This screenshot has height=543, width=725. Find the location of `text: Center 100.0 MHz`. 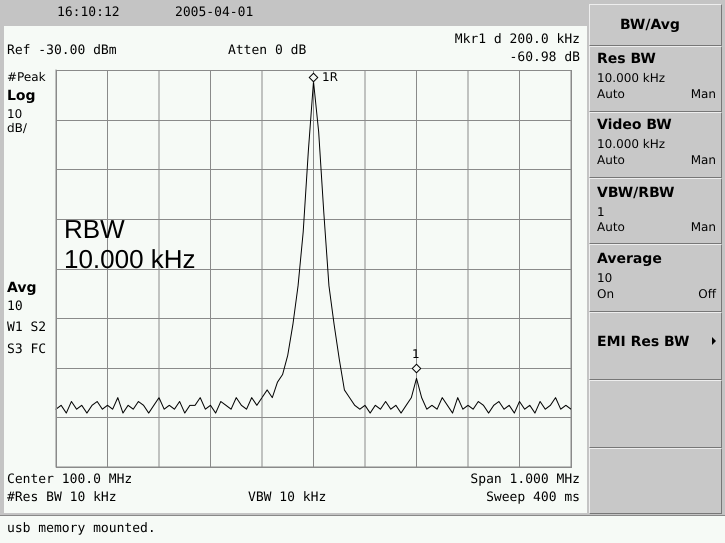

text: Center 100.0 MHz is located at coordinates (69, 479).